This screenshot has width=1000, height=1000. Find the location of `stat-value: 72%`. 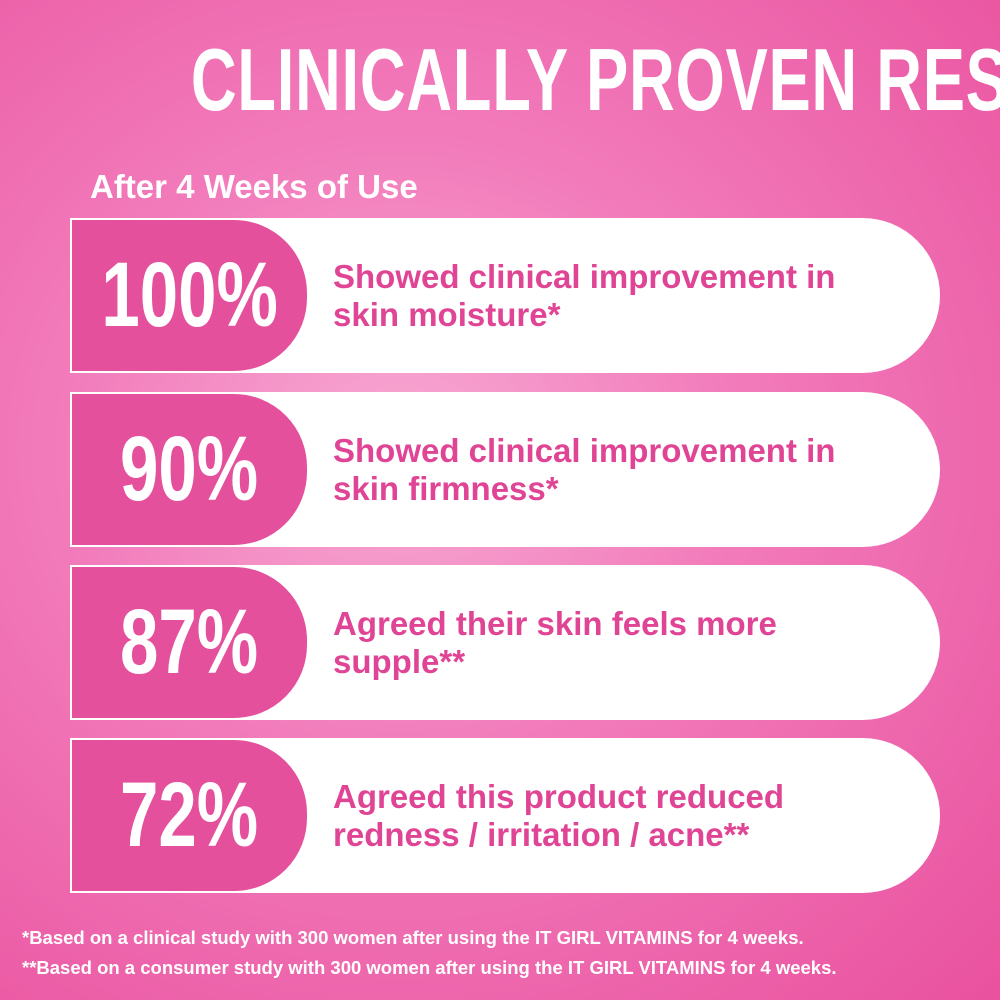

stat-value: 72% is located at coordinates (189, 815).